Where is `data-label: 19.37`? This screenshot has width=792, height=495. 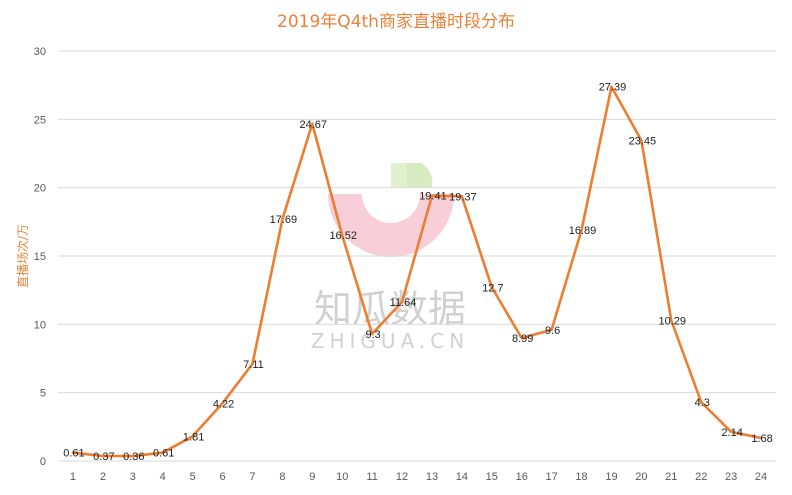
data-label: 19.37 is located at coordinates (463, 197).